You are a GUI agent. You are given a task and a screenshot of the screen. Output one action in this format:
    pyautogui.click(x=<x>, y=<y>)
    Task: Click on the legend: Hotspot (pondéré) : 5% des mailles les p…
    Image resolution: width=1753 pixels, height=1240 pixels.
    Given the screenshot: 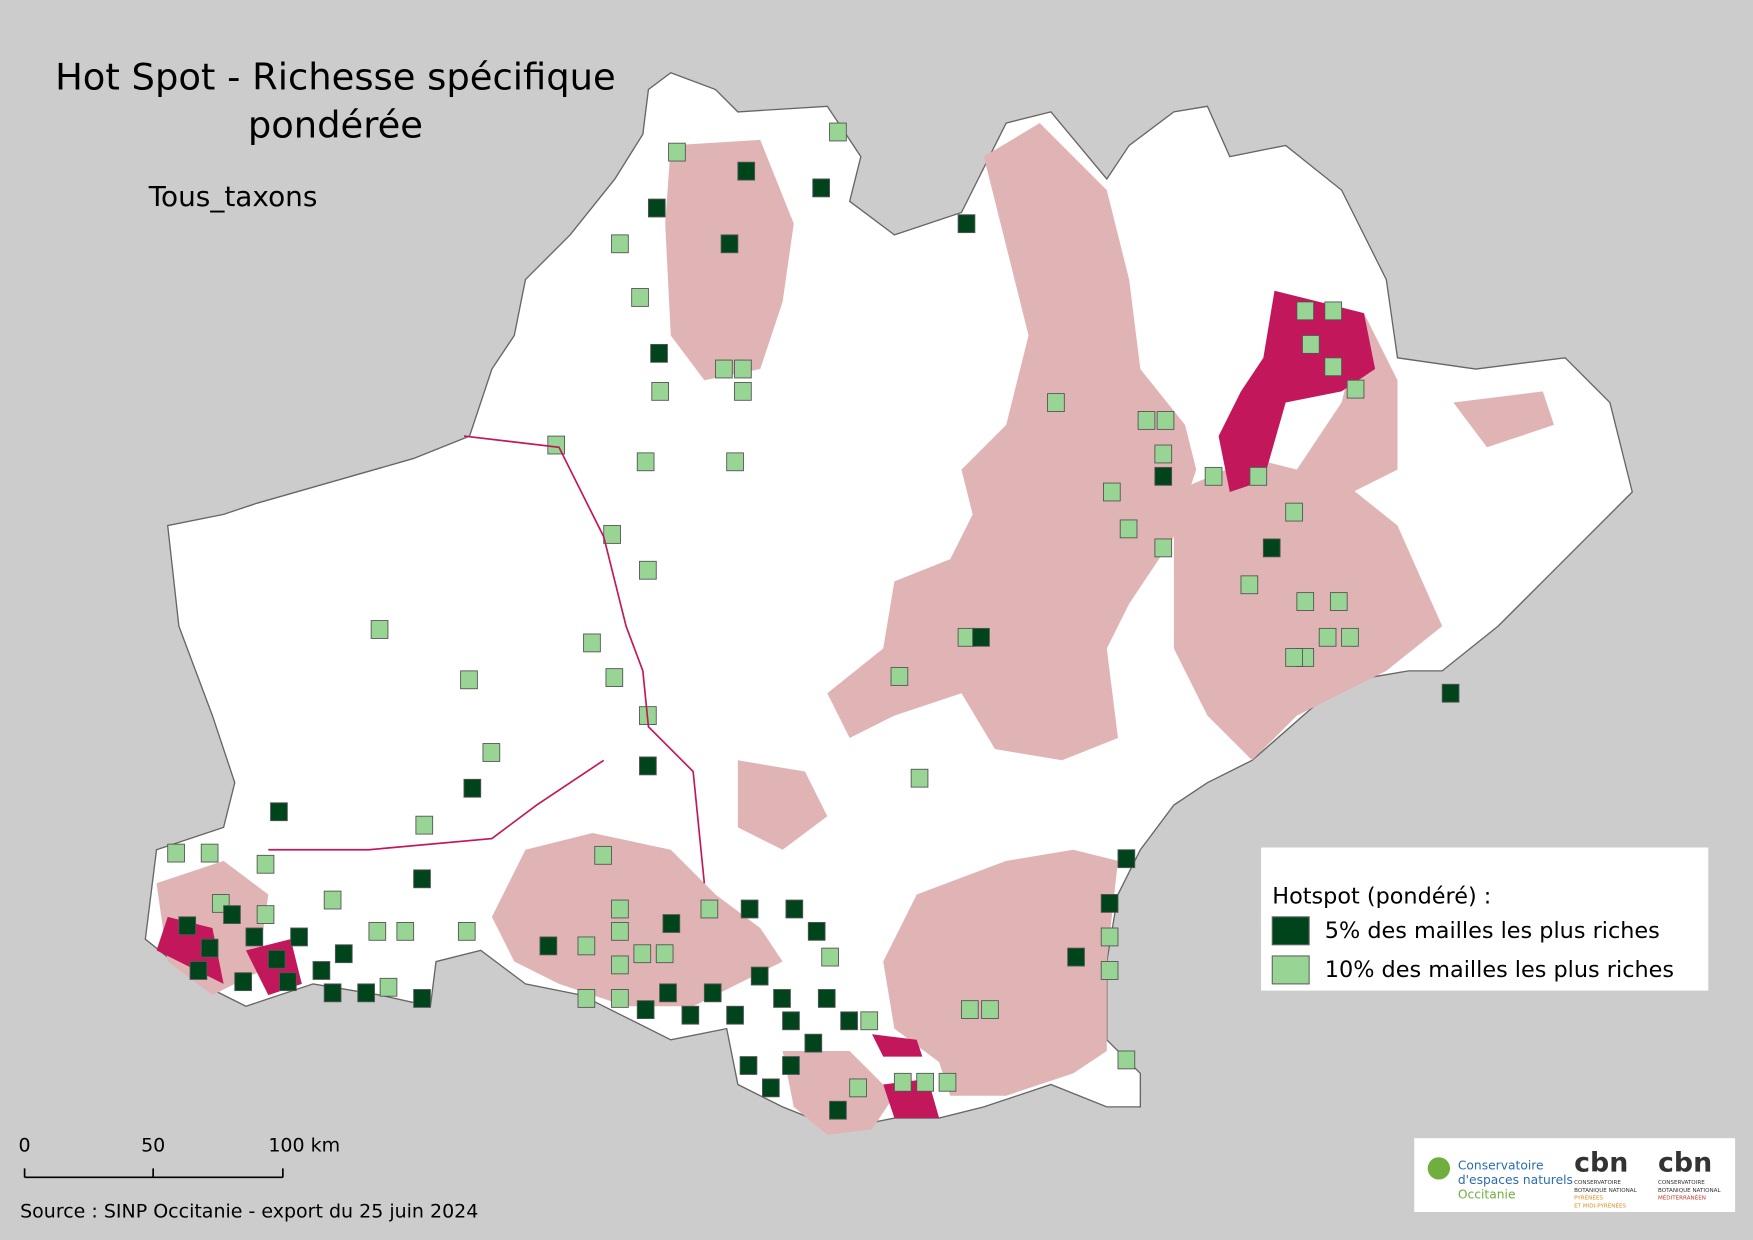 What is the action you would take?
    pyautogui.click(x=1485, y=919)
    